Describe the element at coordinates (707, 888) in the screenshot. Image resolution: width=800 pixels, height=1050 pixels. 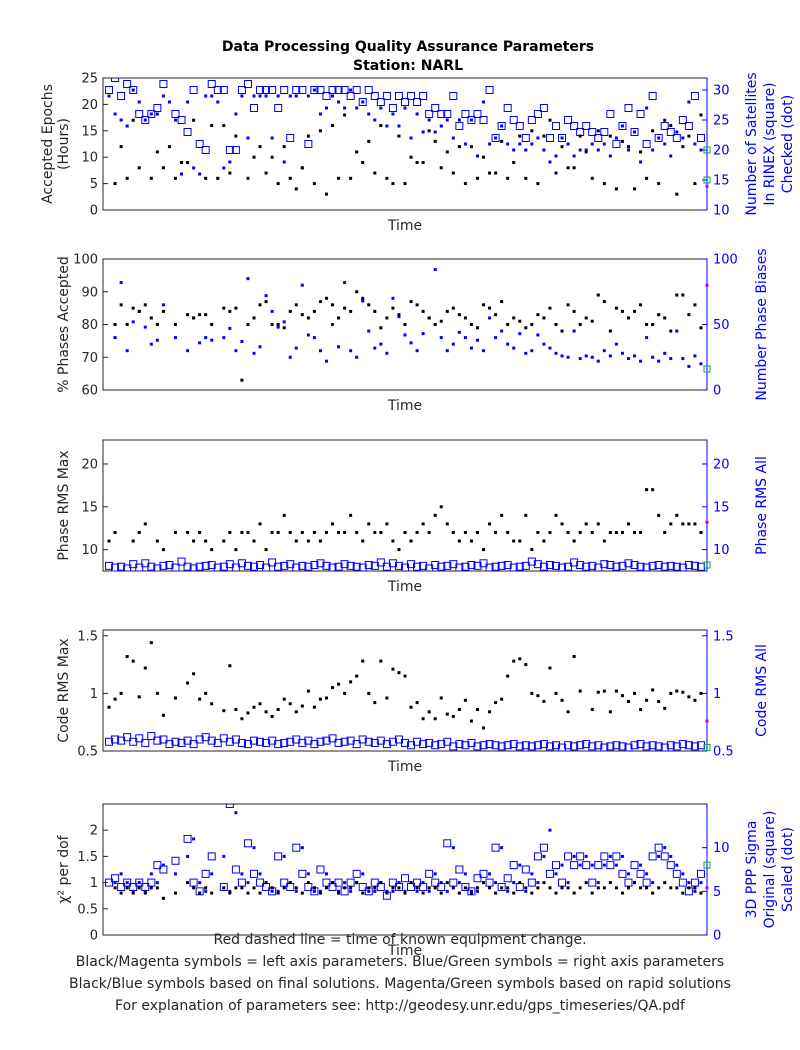
I see `rapid-left-point` at that location.